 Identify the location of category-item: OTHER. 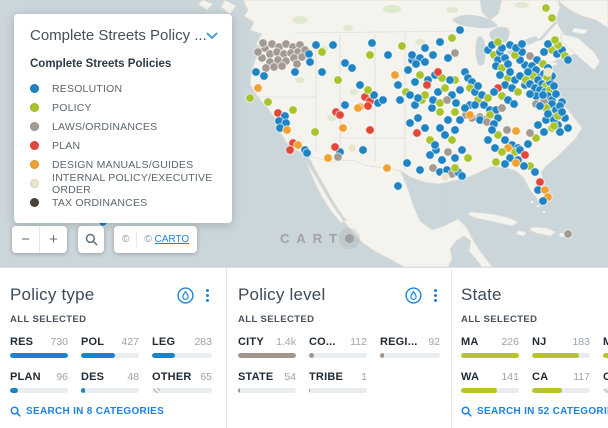
(605, 382).